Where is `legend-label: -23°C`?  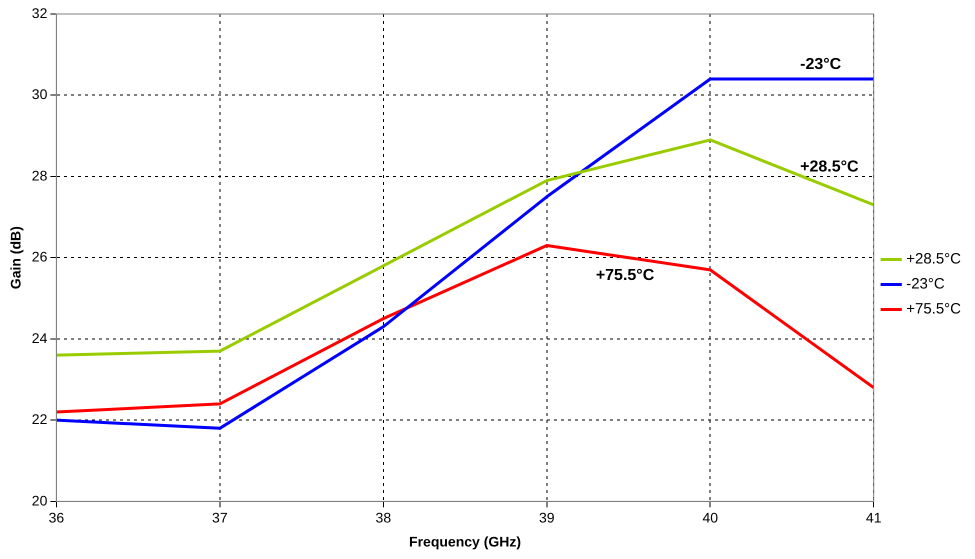
legend-label: -23°C is located at coordinates (925, 284).